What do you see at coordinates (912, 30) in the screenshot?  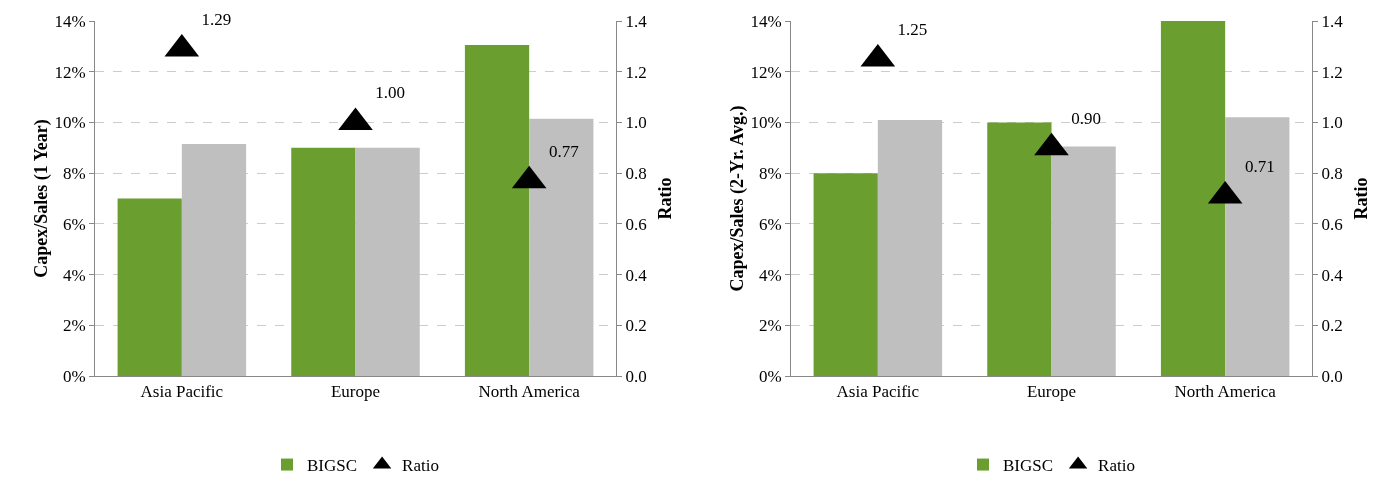 I see `data-label: 1.25` at bounding box center [912, 30].